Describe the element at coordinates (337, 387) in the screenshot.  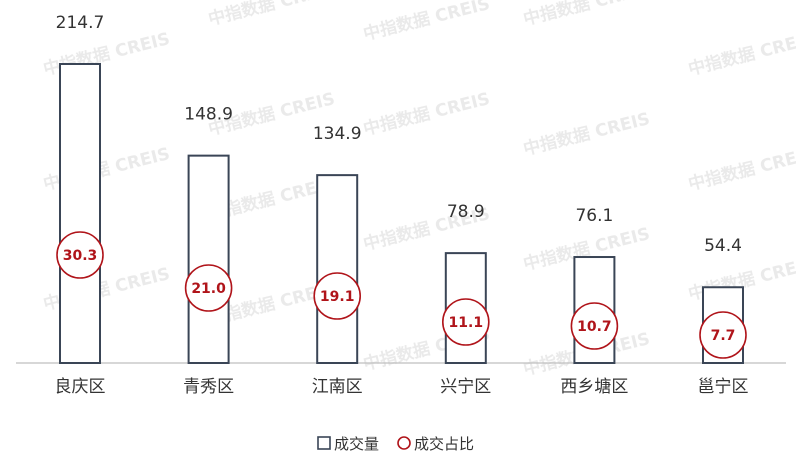
I see `category-label: 江南区` at that location.